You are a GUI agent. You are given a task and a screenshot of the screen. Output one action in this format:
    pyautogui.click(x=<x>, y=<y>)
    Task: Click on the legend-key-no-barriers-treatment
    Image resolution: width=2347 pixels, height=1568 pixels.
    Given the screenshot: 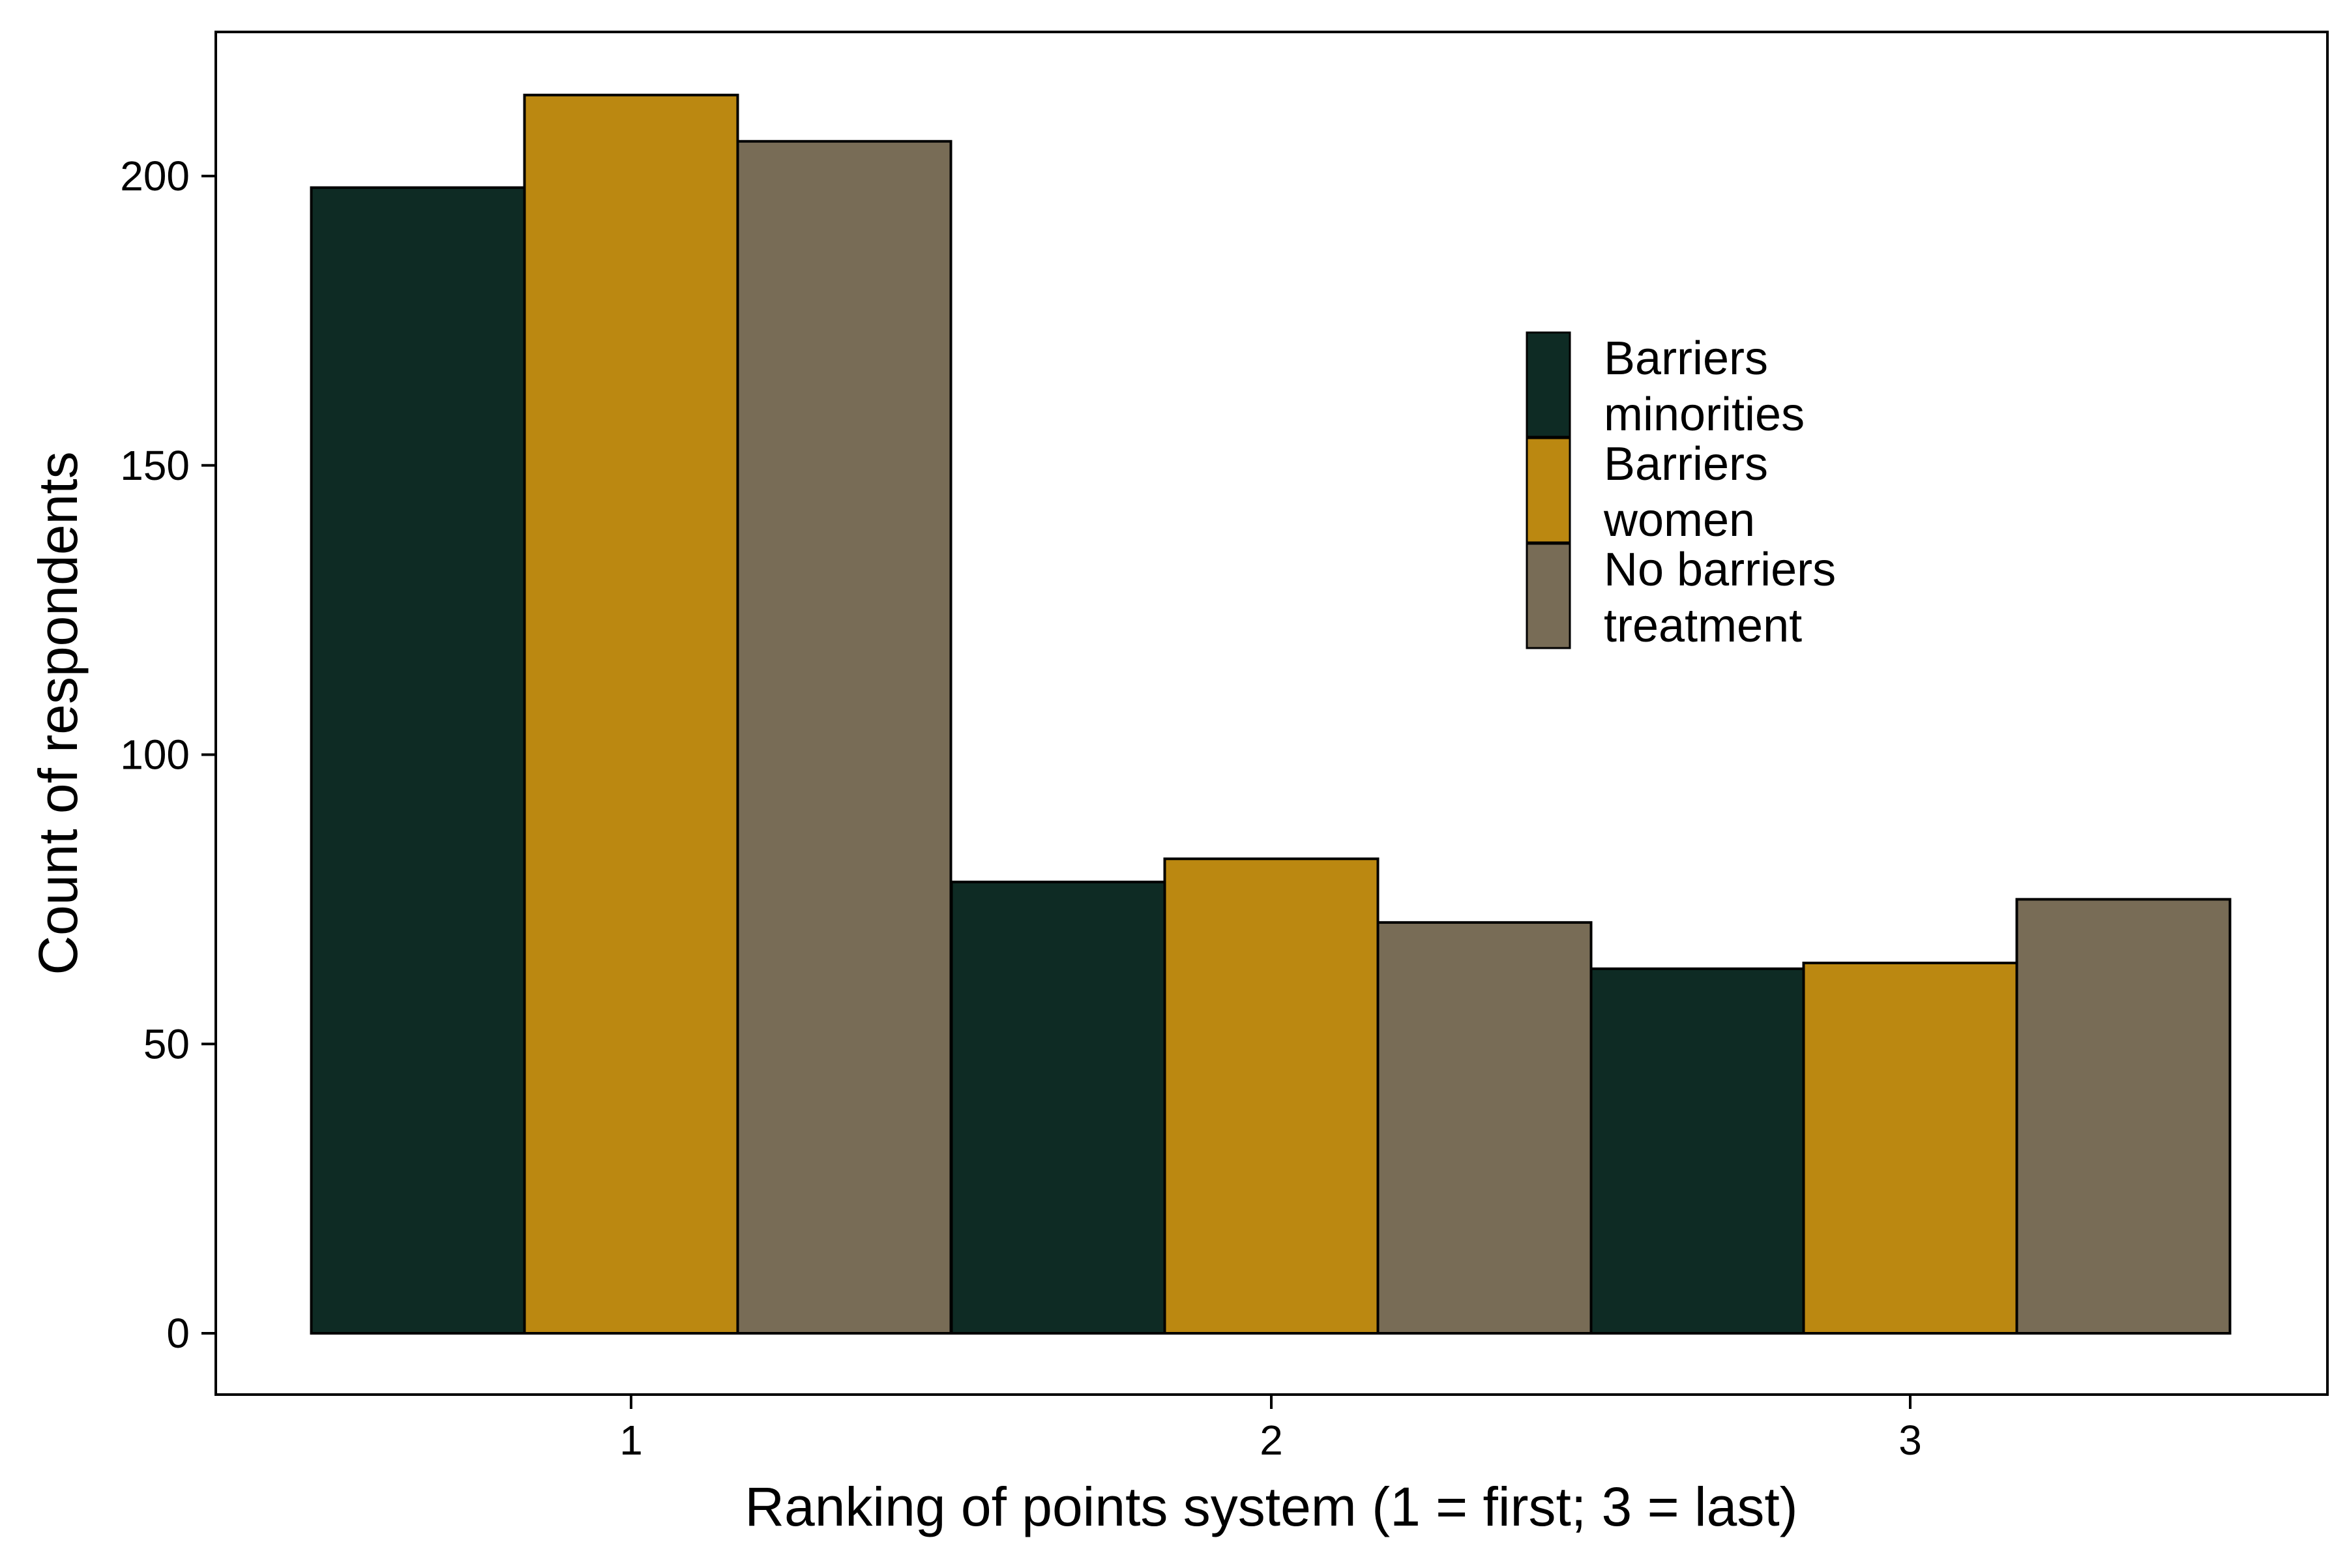 What is the action you would take?
    pyautogui.click(x=1548, y=596)
    